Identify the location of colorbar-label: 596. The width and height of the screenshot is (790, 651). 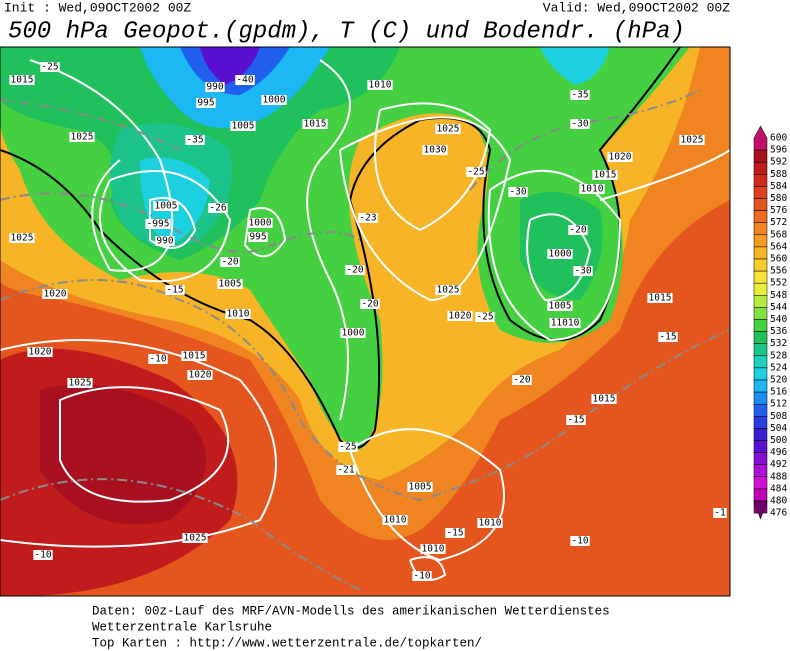
(778, 150).